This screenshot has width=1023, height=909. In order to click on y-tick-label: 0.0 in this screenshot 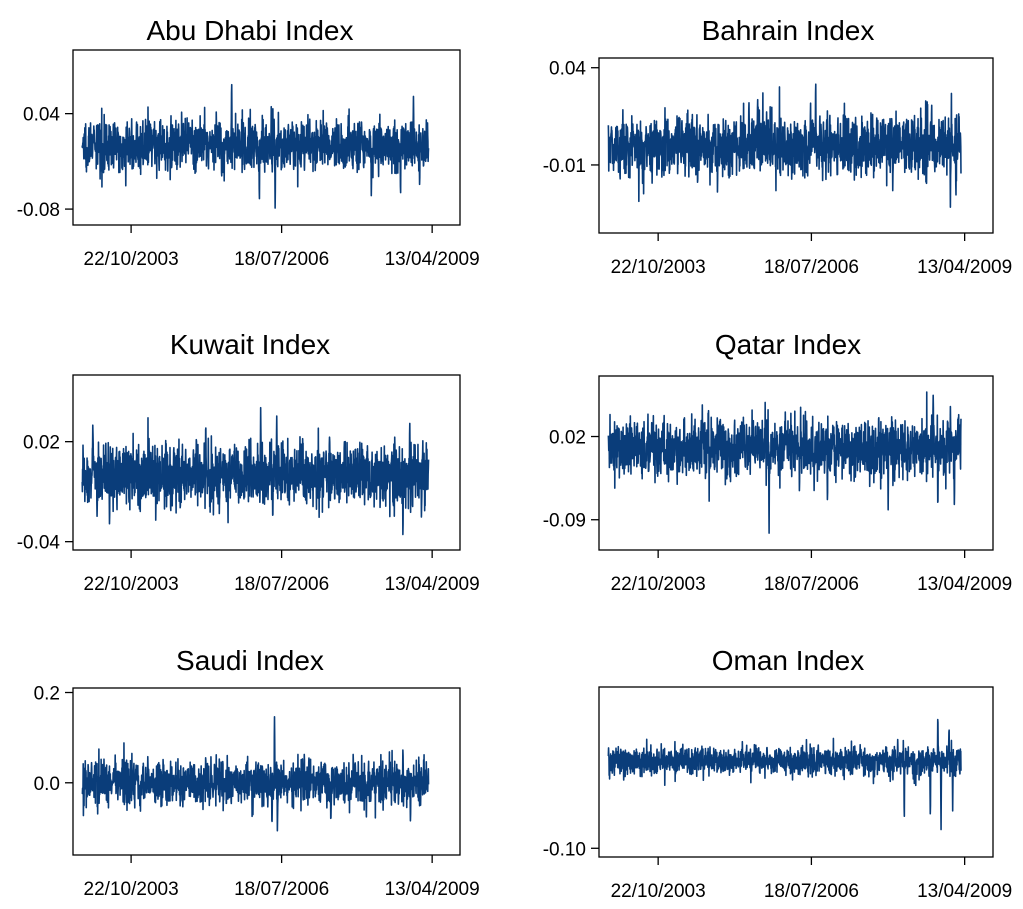, I will do `click(47, 784)`.